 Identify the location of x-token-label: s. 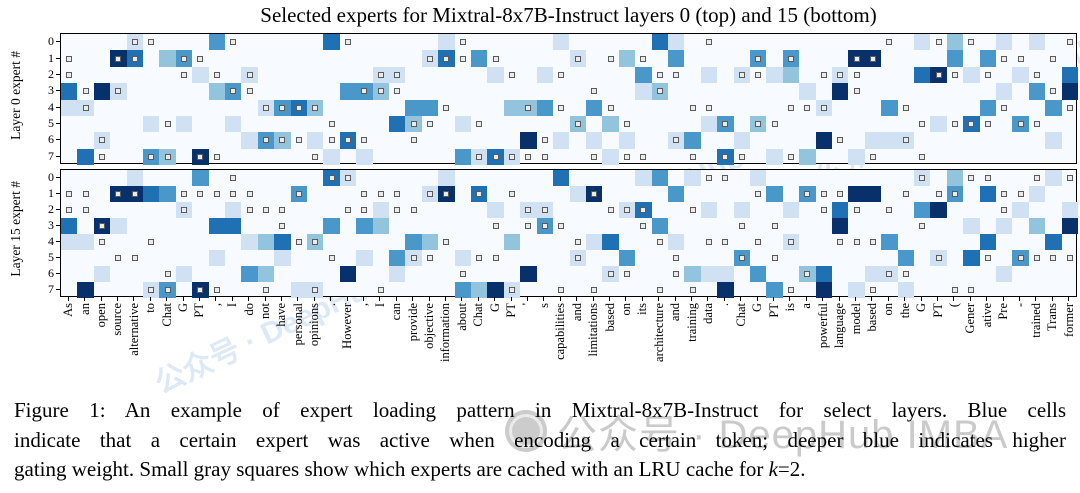
(543, 305).